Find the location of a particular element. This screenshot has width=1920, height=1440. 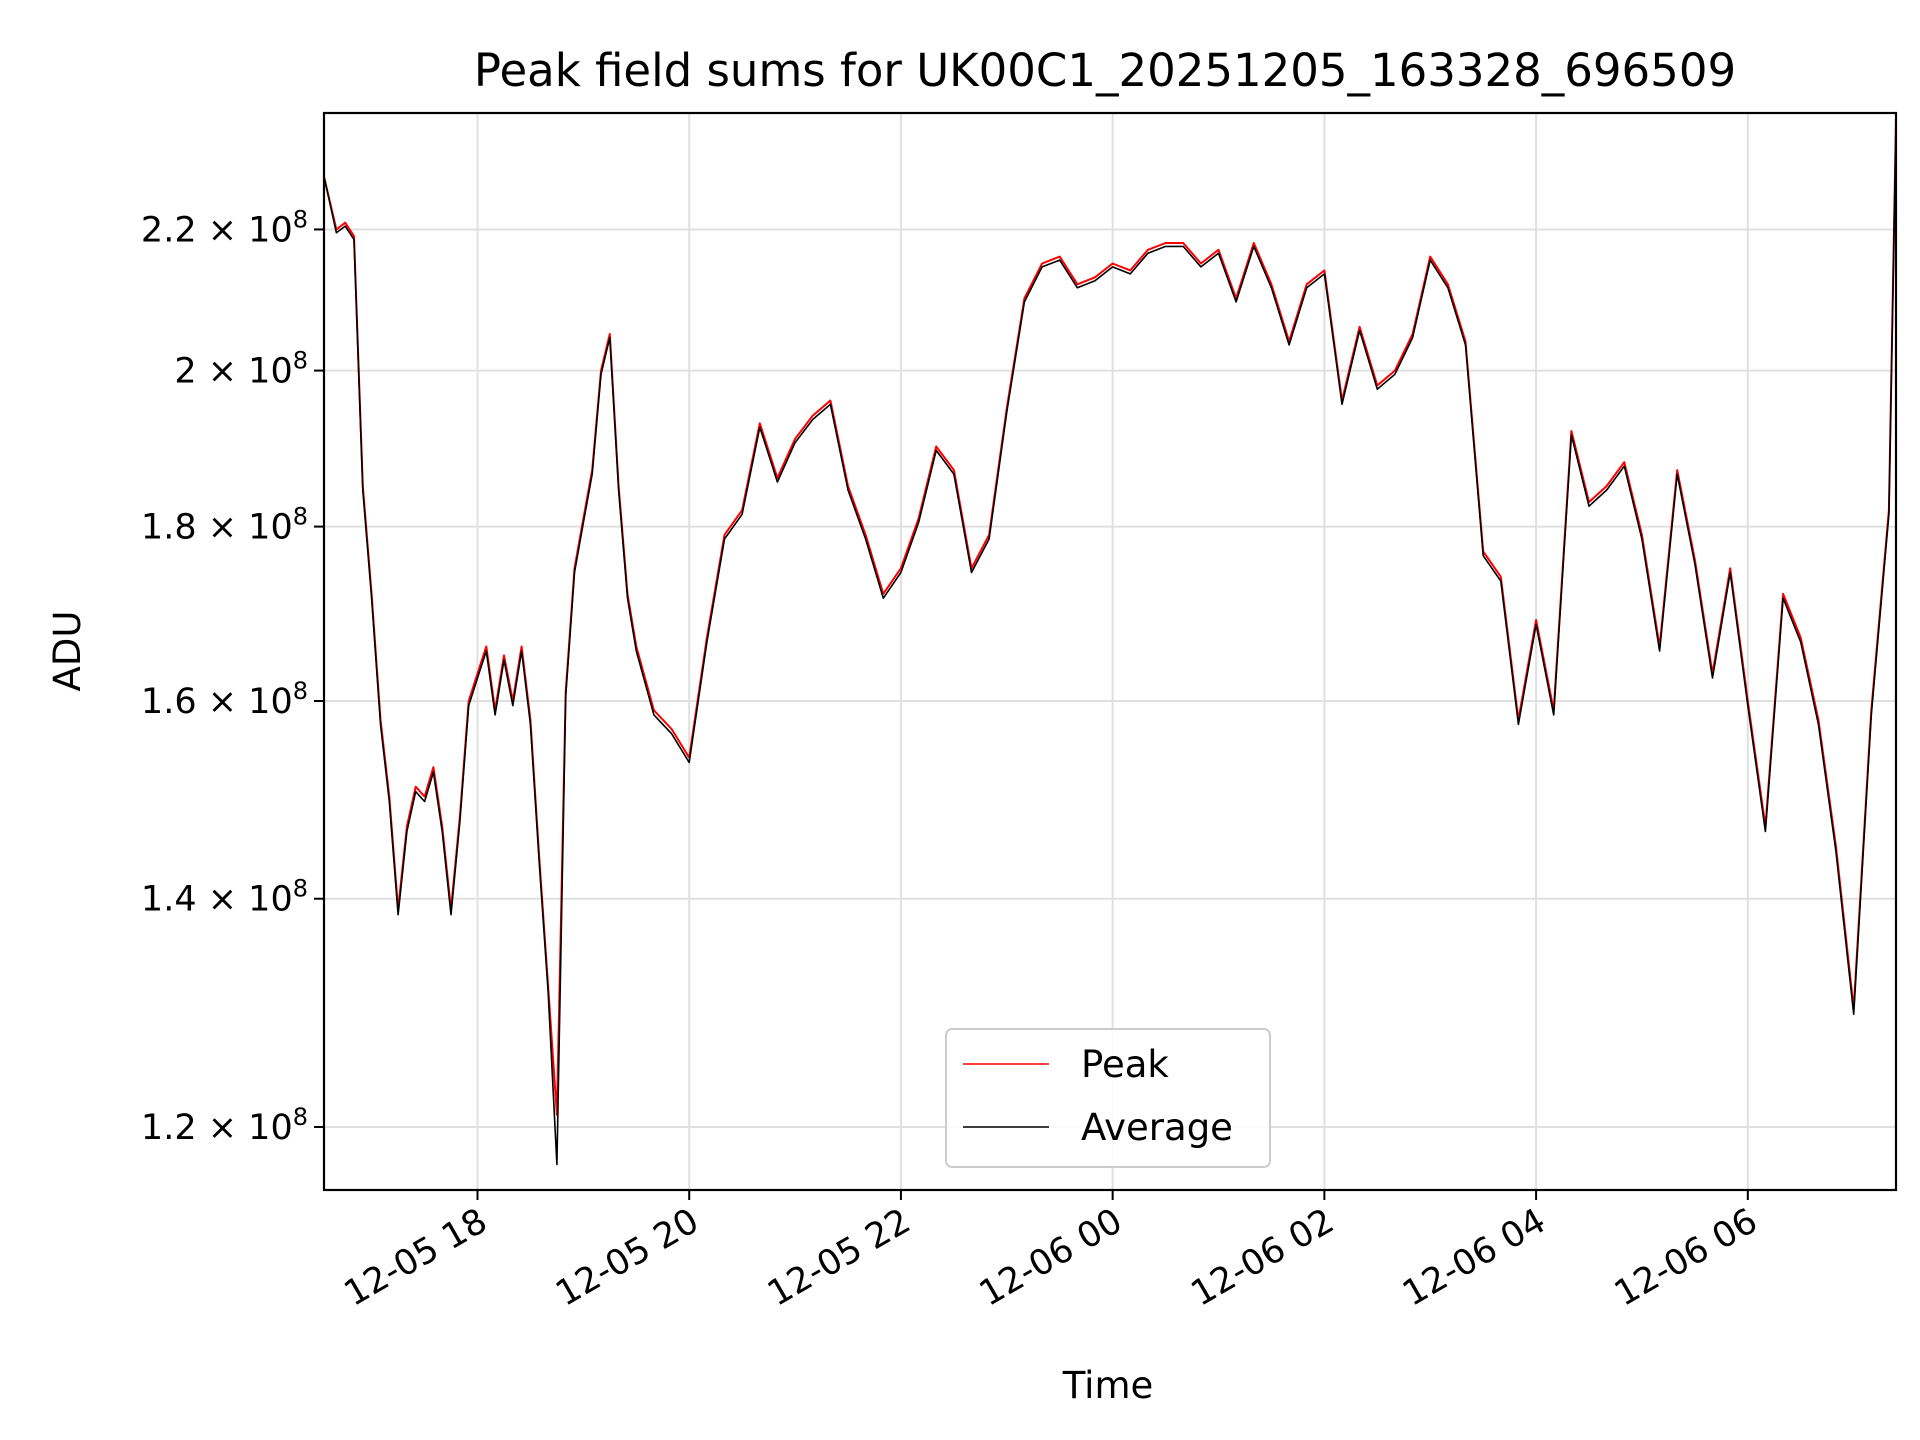

y-tick-label: 1.4 × 10⁸ is located at coordinates (224, 897).